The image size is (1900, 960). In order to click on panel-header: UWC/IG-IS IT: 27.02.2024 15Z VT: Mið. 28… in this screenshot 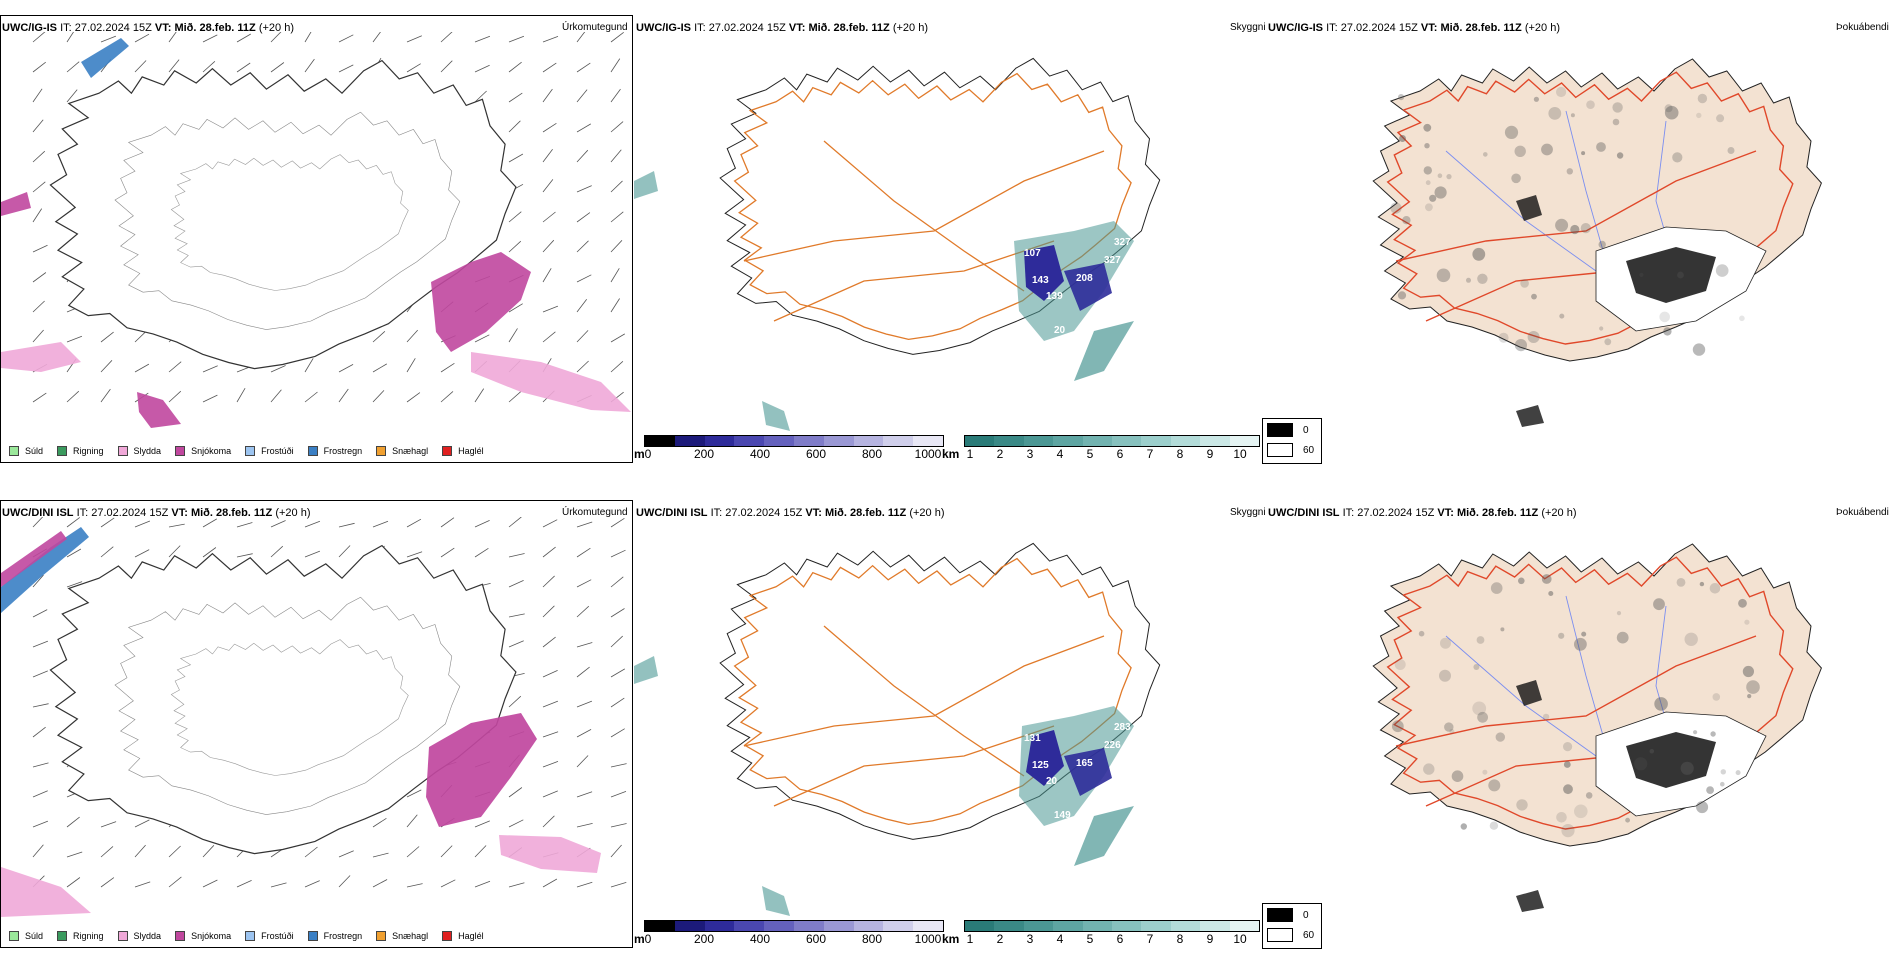, I will do `click(1414, 28)`.